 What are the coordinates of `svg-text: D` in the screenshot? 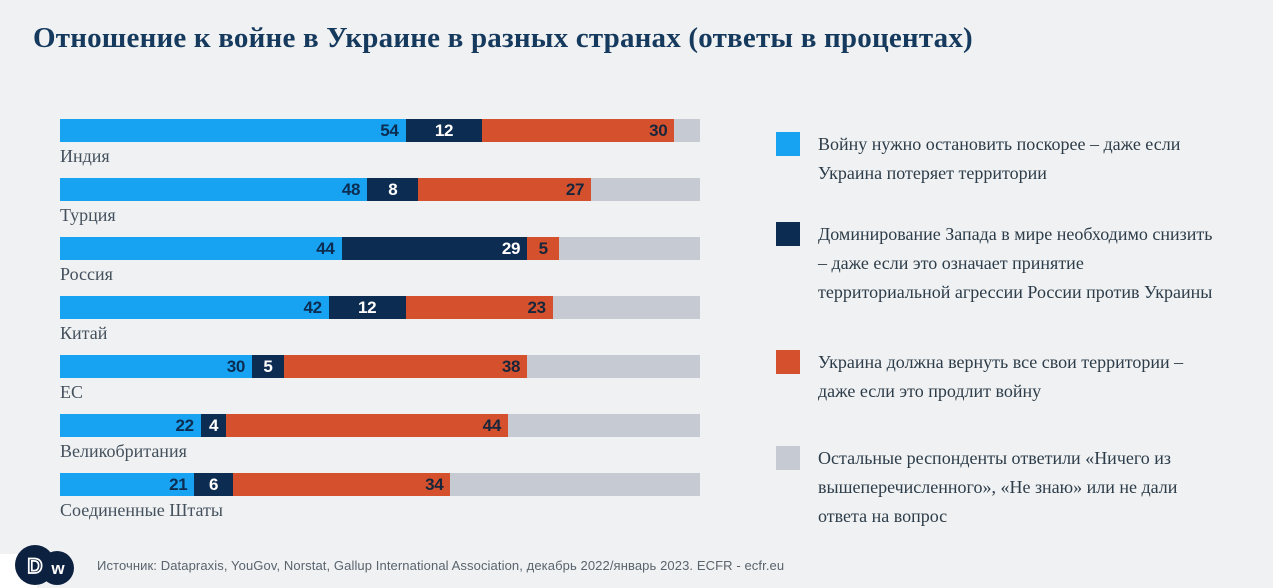 It's located at (34, 566).